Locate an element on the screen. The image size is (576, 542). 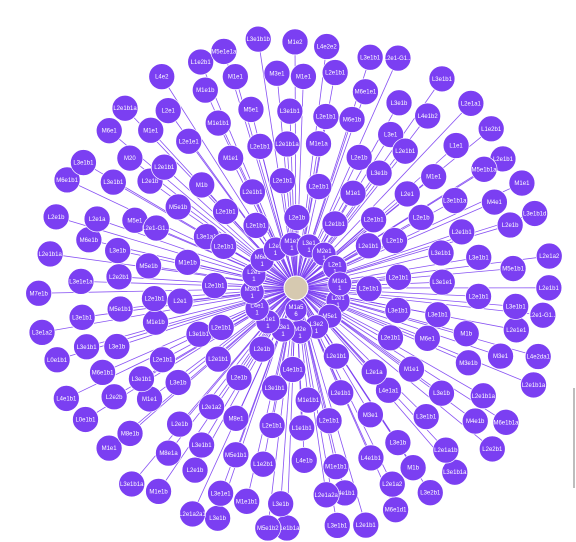
graph-node: M1b is located at coordinates (413, 468).